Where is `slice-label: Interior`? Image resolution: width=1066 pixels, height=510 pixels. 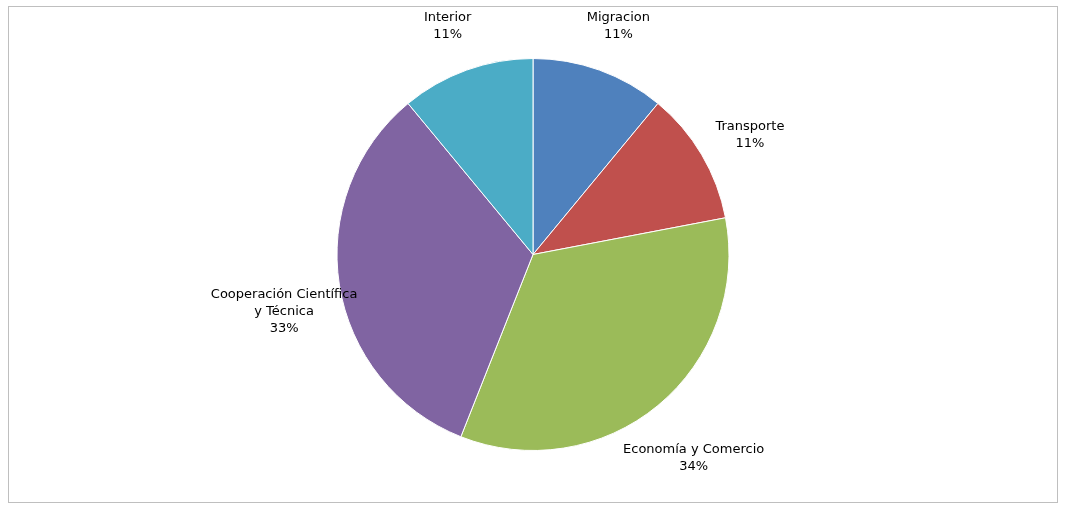 slice-label: Interior is located at coordinates (447, 17).